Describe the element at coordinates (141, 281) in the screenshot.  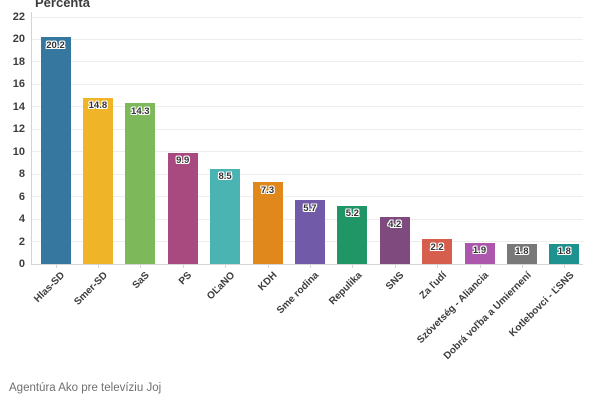
I see `x-axis-label: SaS` at that location.